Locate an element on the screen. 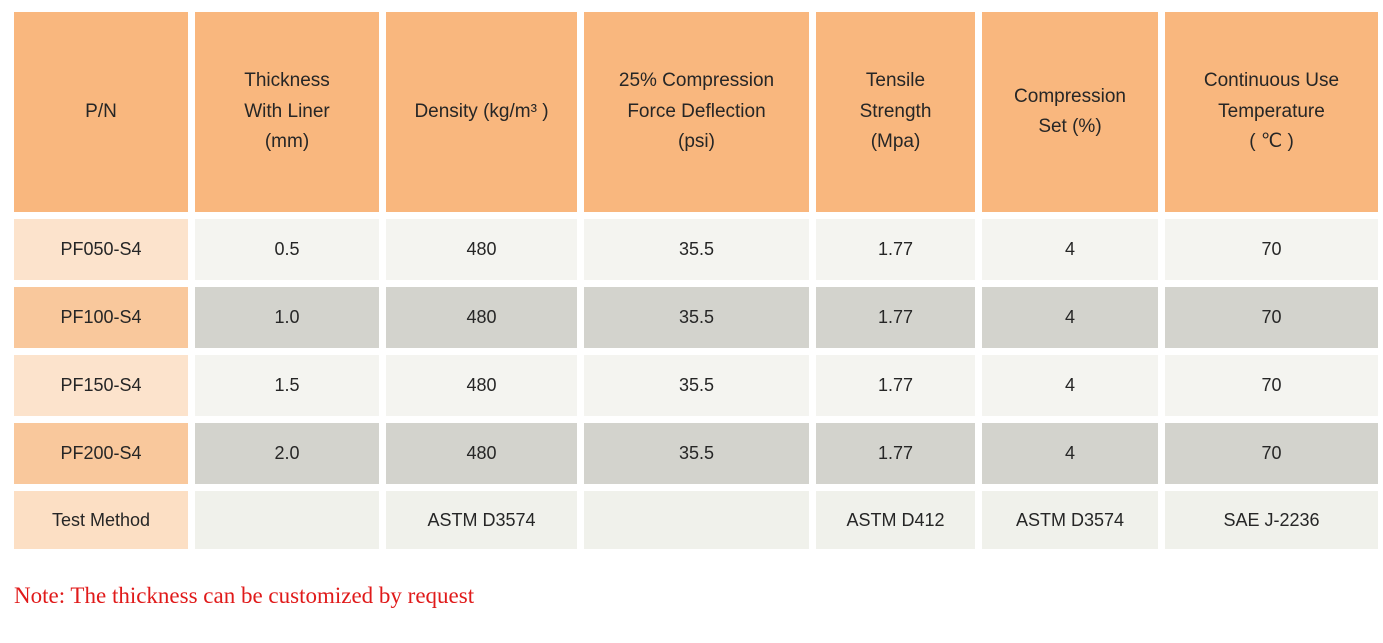 This screenshot has height=643, width=1383. table-row: PF050-S4 0.5 480 35.5 1.77 4 70 is located at coordinates (696, 249).